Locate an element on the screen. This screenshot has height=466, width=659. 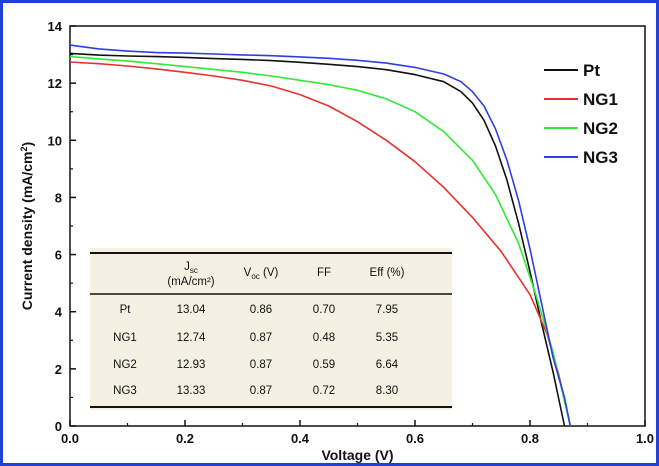
x-tick-label: 1.0 is located at coordinates (645, 438).